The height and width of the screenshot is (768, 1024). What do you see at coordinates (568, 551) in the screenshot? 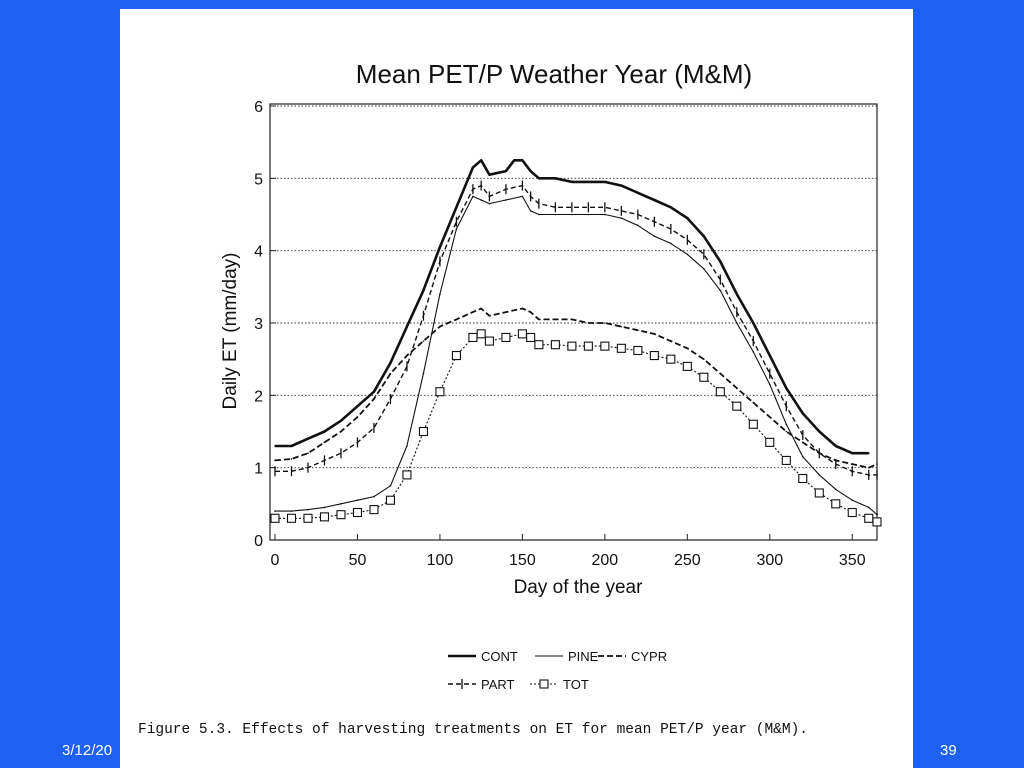
I see `x-tick-labels: 0 50 100 150 200 250 300 350` at bounding box center [568, 551].